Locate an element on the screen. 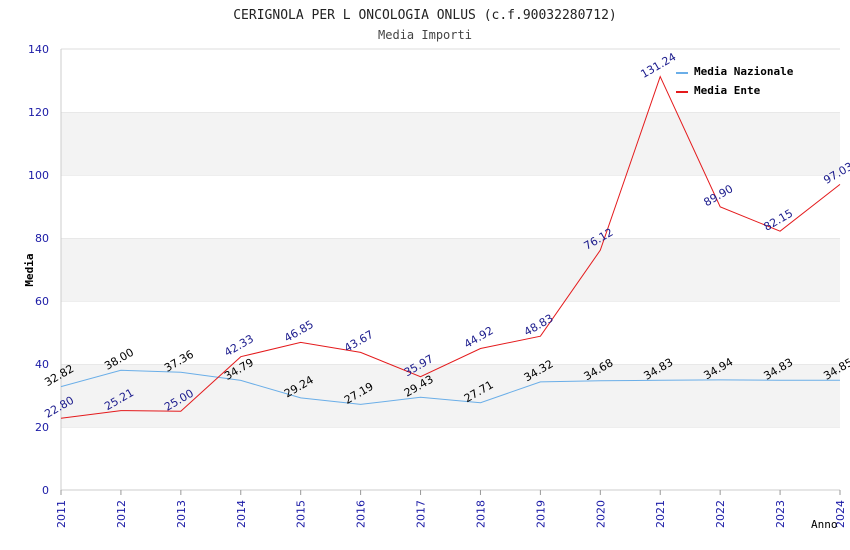  y-tick-label: 0 is located at coordinates (45, 490).